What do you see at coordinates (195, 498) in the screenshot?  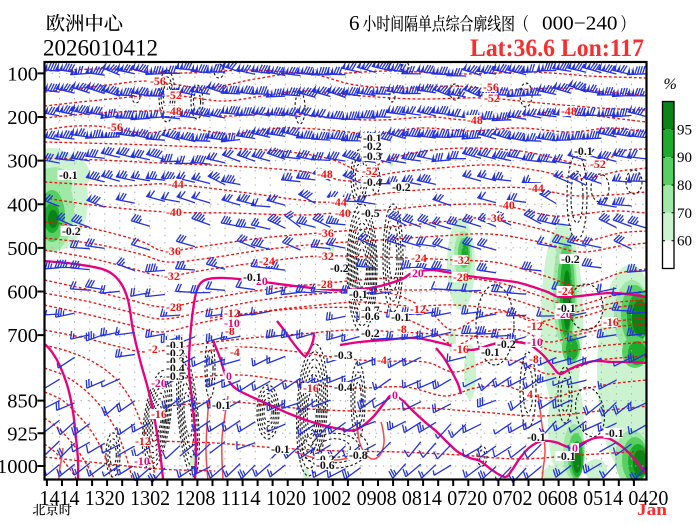 I see `svg-text: 1208` at bounding box center [195, 498].